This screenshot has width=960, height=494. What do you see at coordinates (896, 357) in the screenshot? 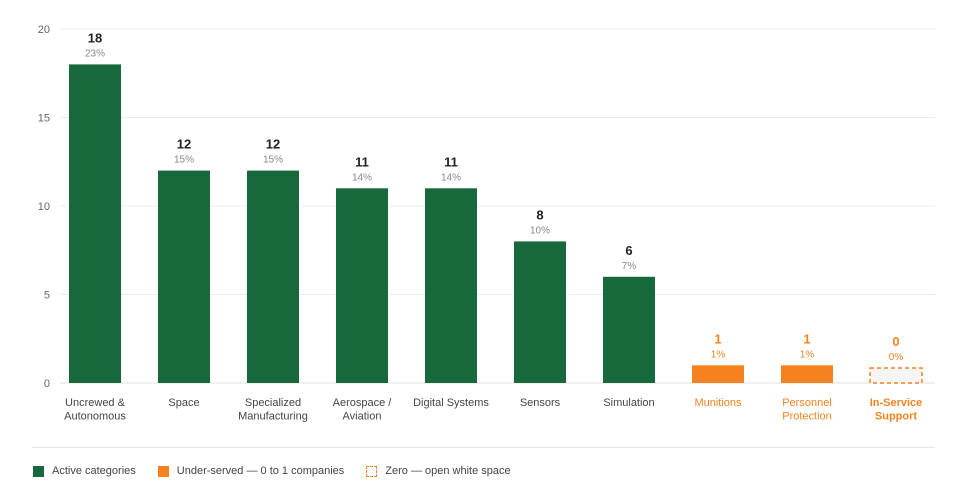
I see `bar-percent-label: 0%` at bounding box center [896, 357].